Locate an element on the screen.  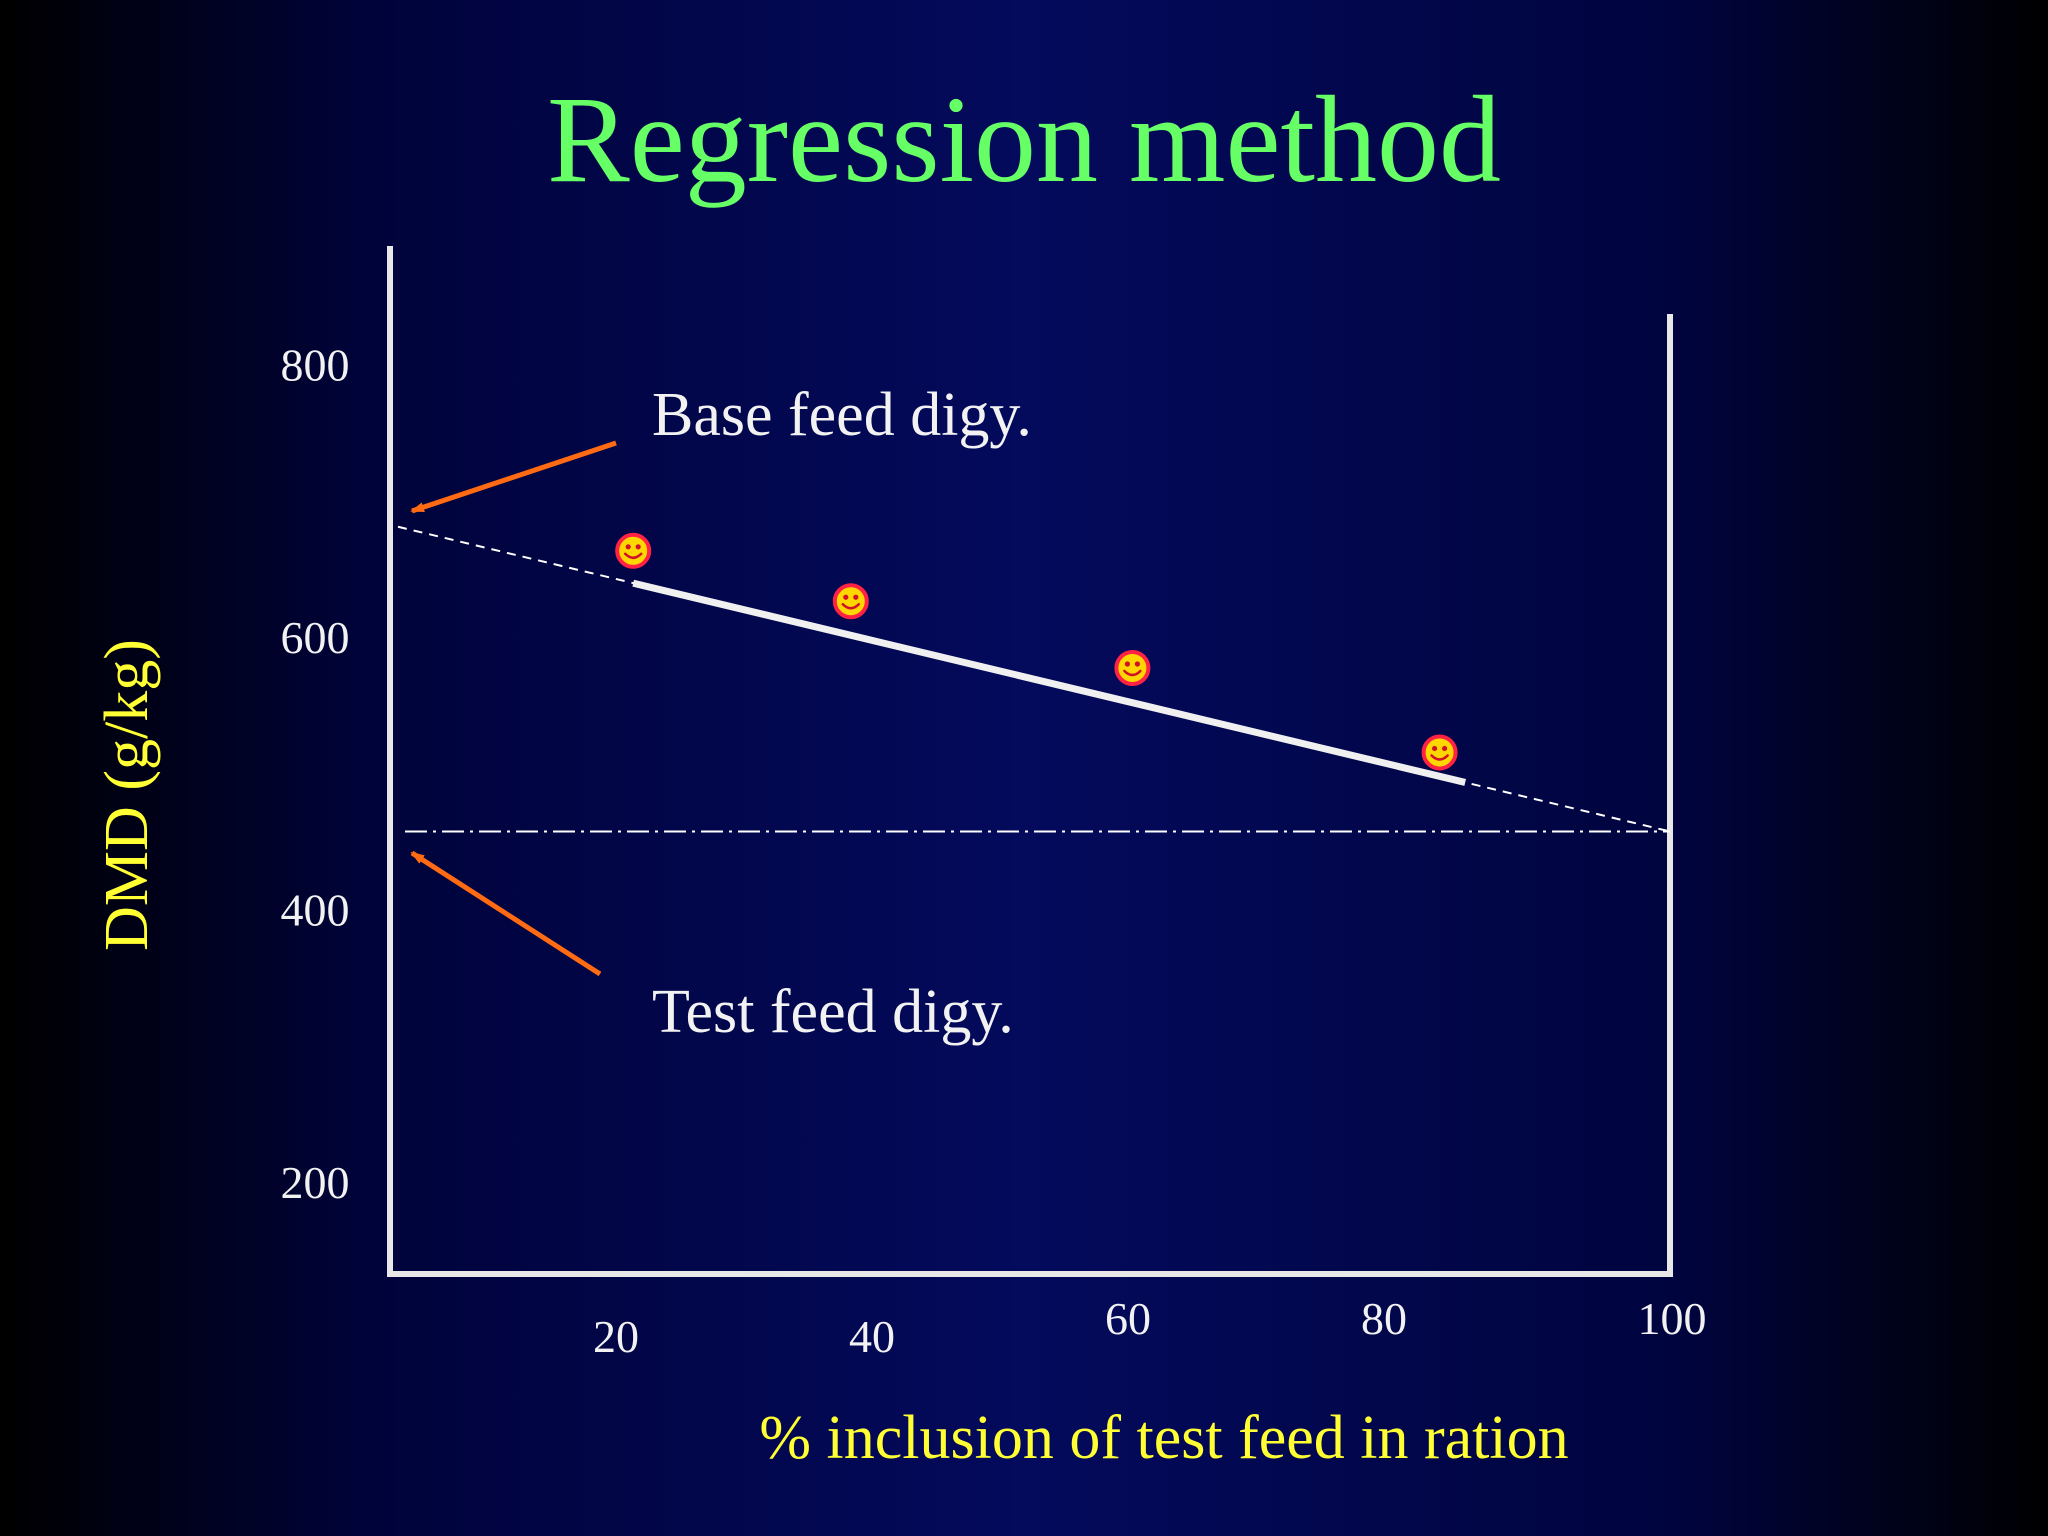
test-feed-arrow is located at coordinates (506, 913).